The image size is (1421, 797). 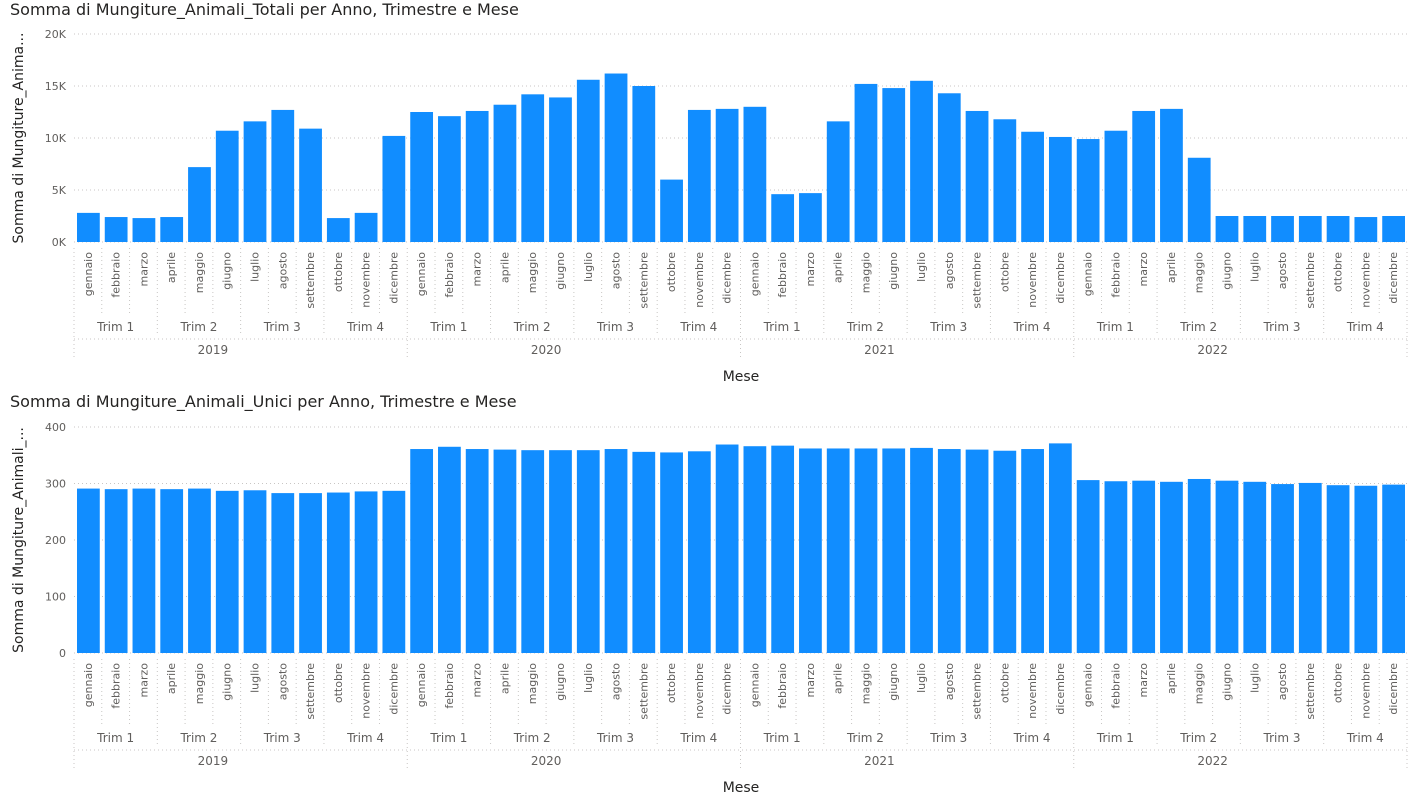 What do you see at coordinates (615, 738) in the screenshot?
I see `quarter-tick-label: Trim 3` at bounding box center [615, 738].